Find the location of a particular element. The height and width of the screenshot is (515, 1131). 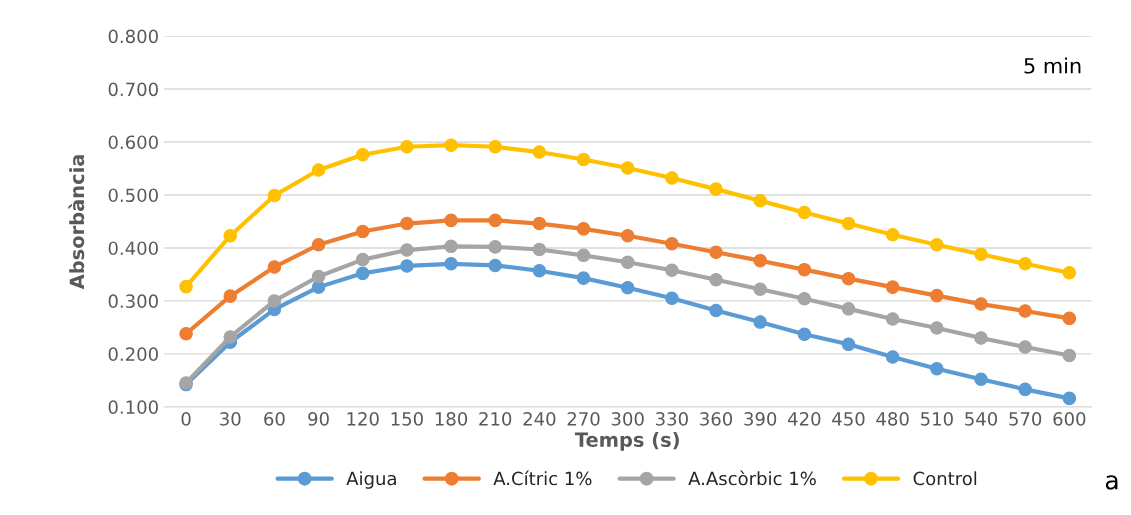

x-tick-label: 90 is located at coordinates (318, 419).